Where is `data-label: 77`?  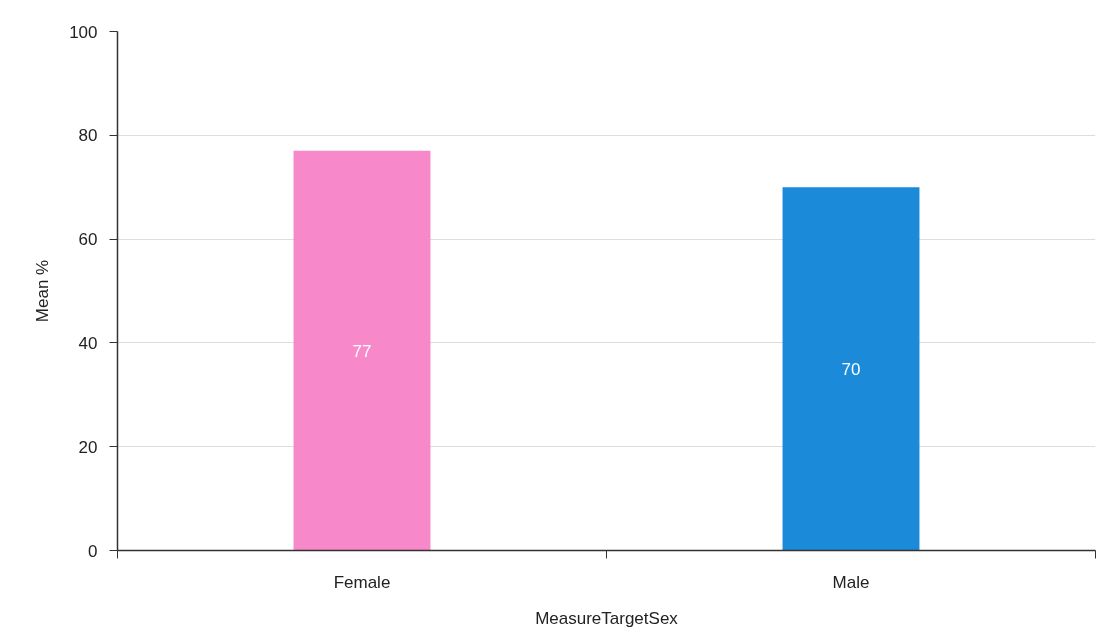
data-label: 77 is located at coordinates (362, 351).